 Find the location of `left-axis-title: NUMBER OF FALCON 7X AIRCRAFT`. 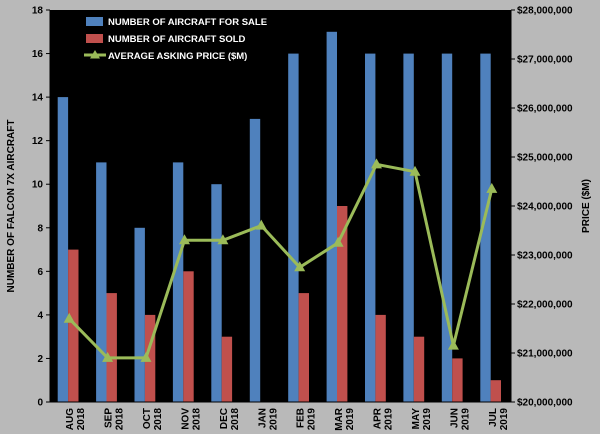

left-axis-title: NUMBER OF FALCON 7X AIRCRAFT is located at coordinates (11, 206).